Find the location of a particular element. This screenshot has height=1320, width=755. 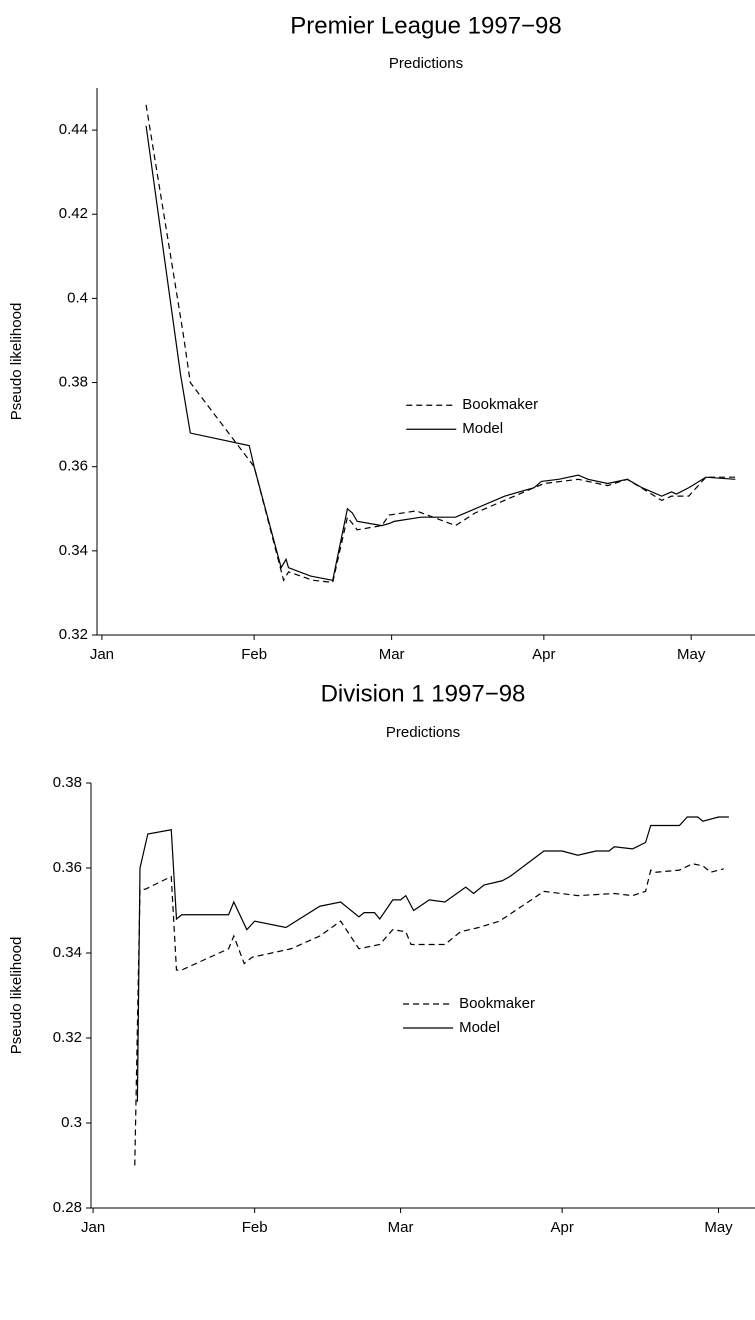

y-tick-label: 0.28 is located at coordinates (67, 1207).